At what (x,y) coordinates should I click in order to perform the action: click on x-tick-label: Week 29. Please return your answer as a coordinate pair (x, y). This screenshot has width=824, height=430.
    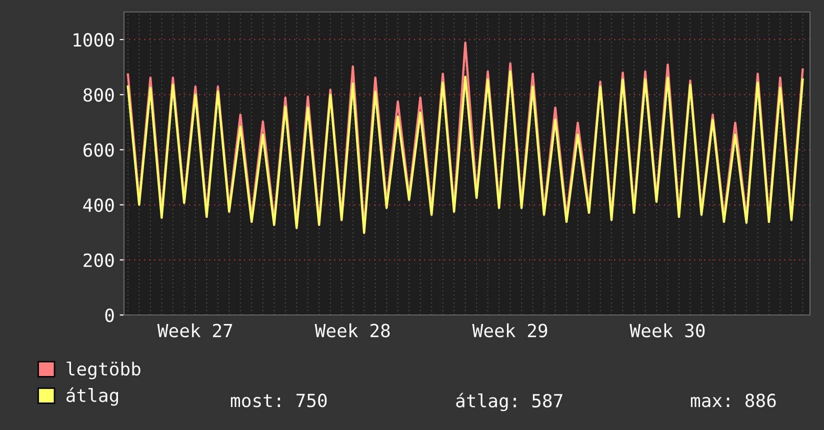
    Looking at the image, I should click on (510, 330).